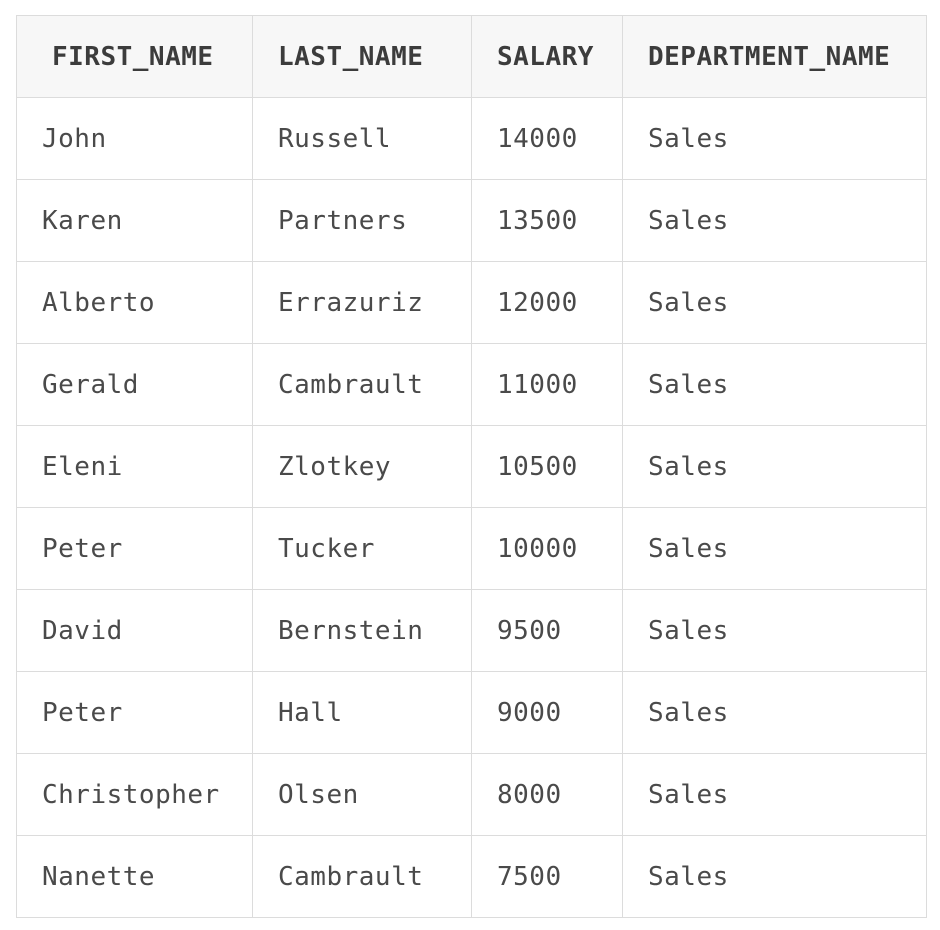 This screenshot has height=930, width=940. Describe the element at coordinates (547, 302) in the screenshot. I see `cell-salary: 12000` at that location.